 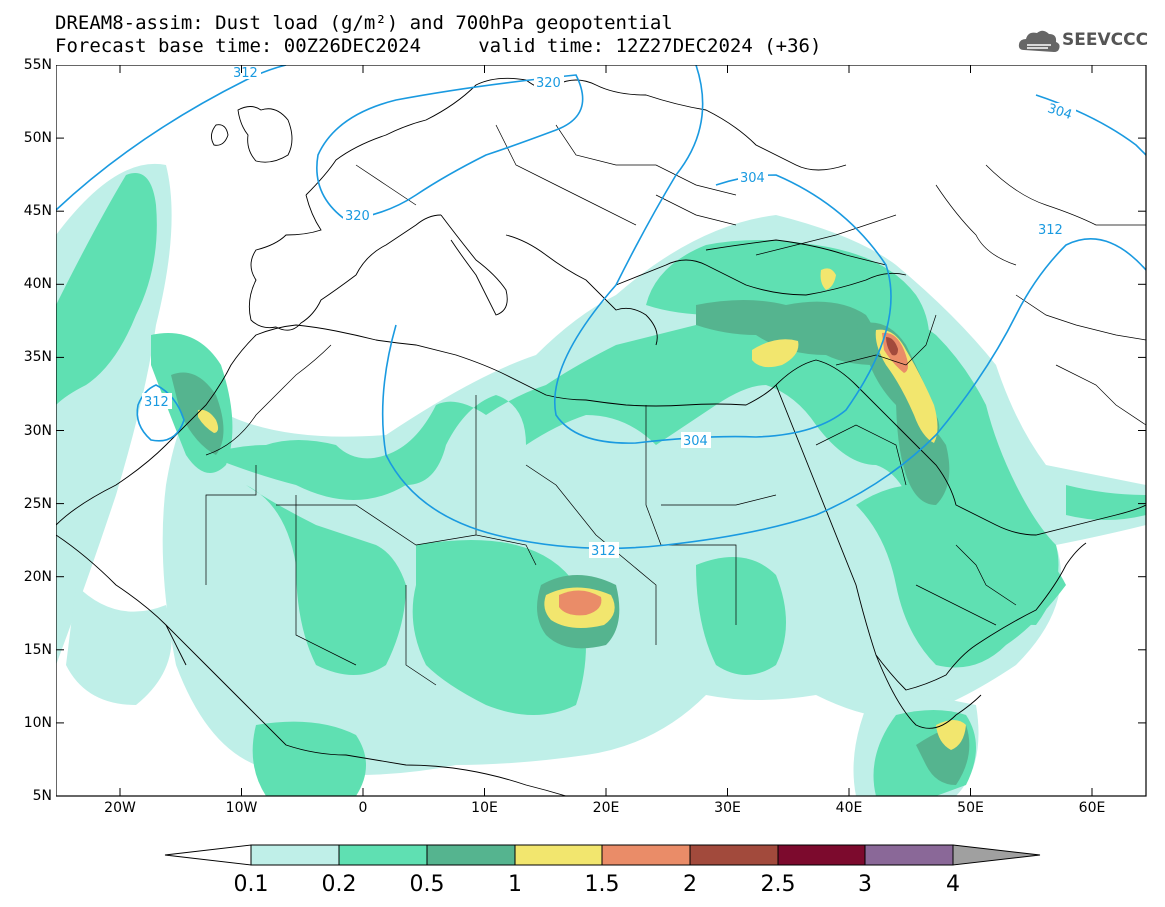 I want to click on lat-label: 55N, so click(x=37, y=65).